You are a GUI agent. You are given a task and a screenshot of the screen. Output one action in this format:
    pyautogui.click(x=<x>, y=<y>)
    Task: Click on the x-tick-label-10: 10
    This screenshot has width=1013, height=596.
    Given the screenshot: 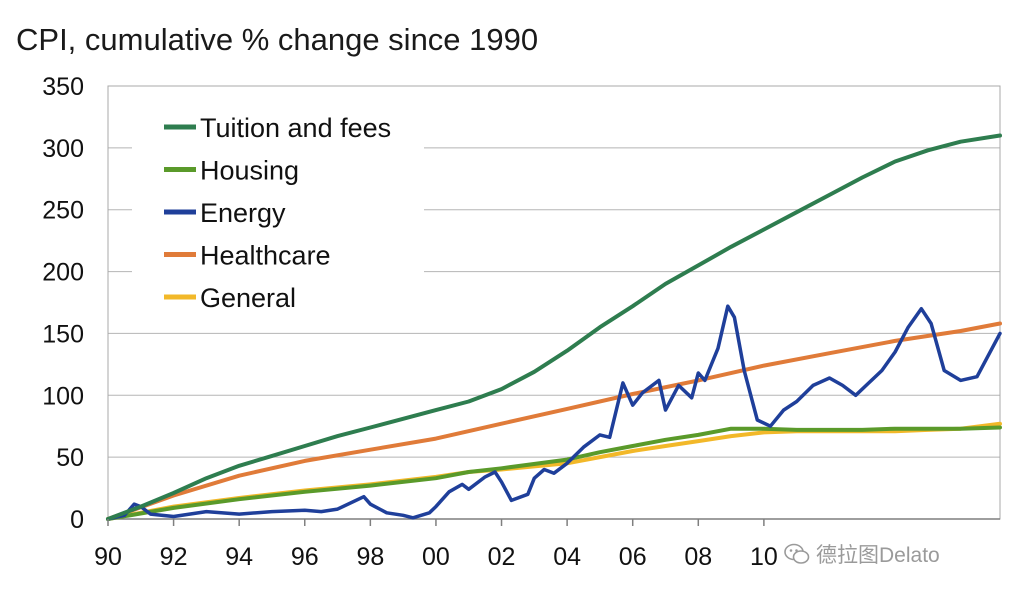 What is the action you would take?
    pyautogui.click(x=764, y=557)
    